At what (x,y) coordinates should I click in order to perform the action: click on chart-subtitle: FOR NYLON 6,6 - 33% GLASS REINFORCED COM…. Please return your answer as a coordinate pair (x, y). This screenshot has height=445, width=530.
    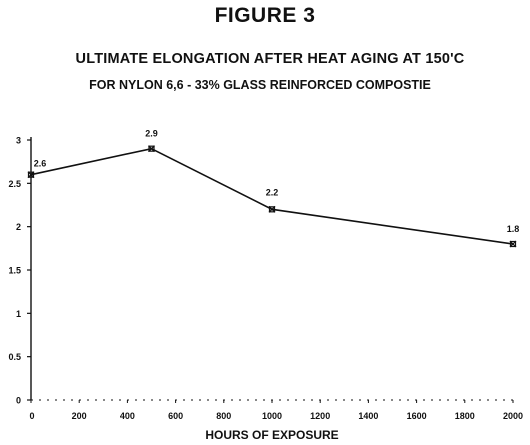
    Looking at the image, I should click on (260, 85).